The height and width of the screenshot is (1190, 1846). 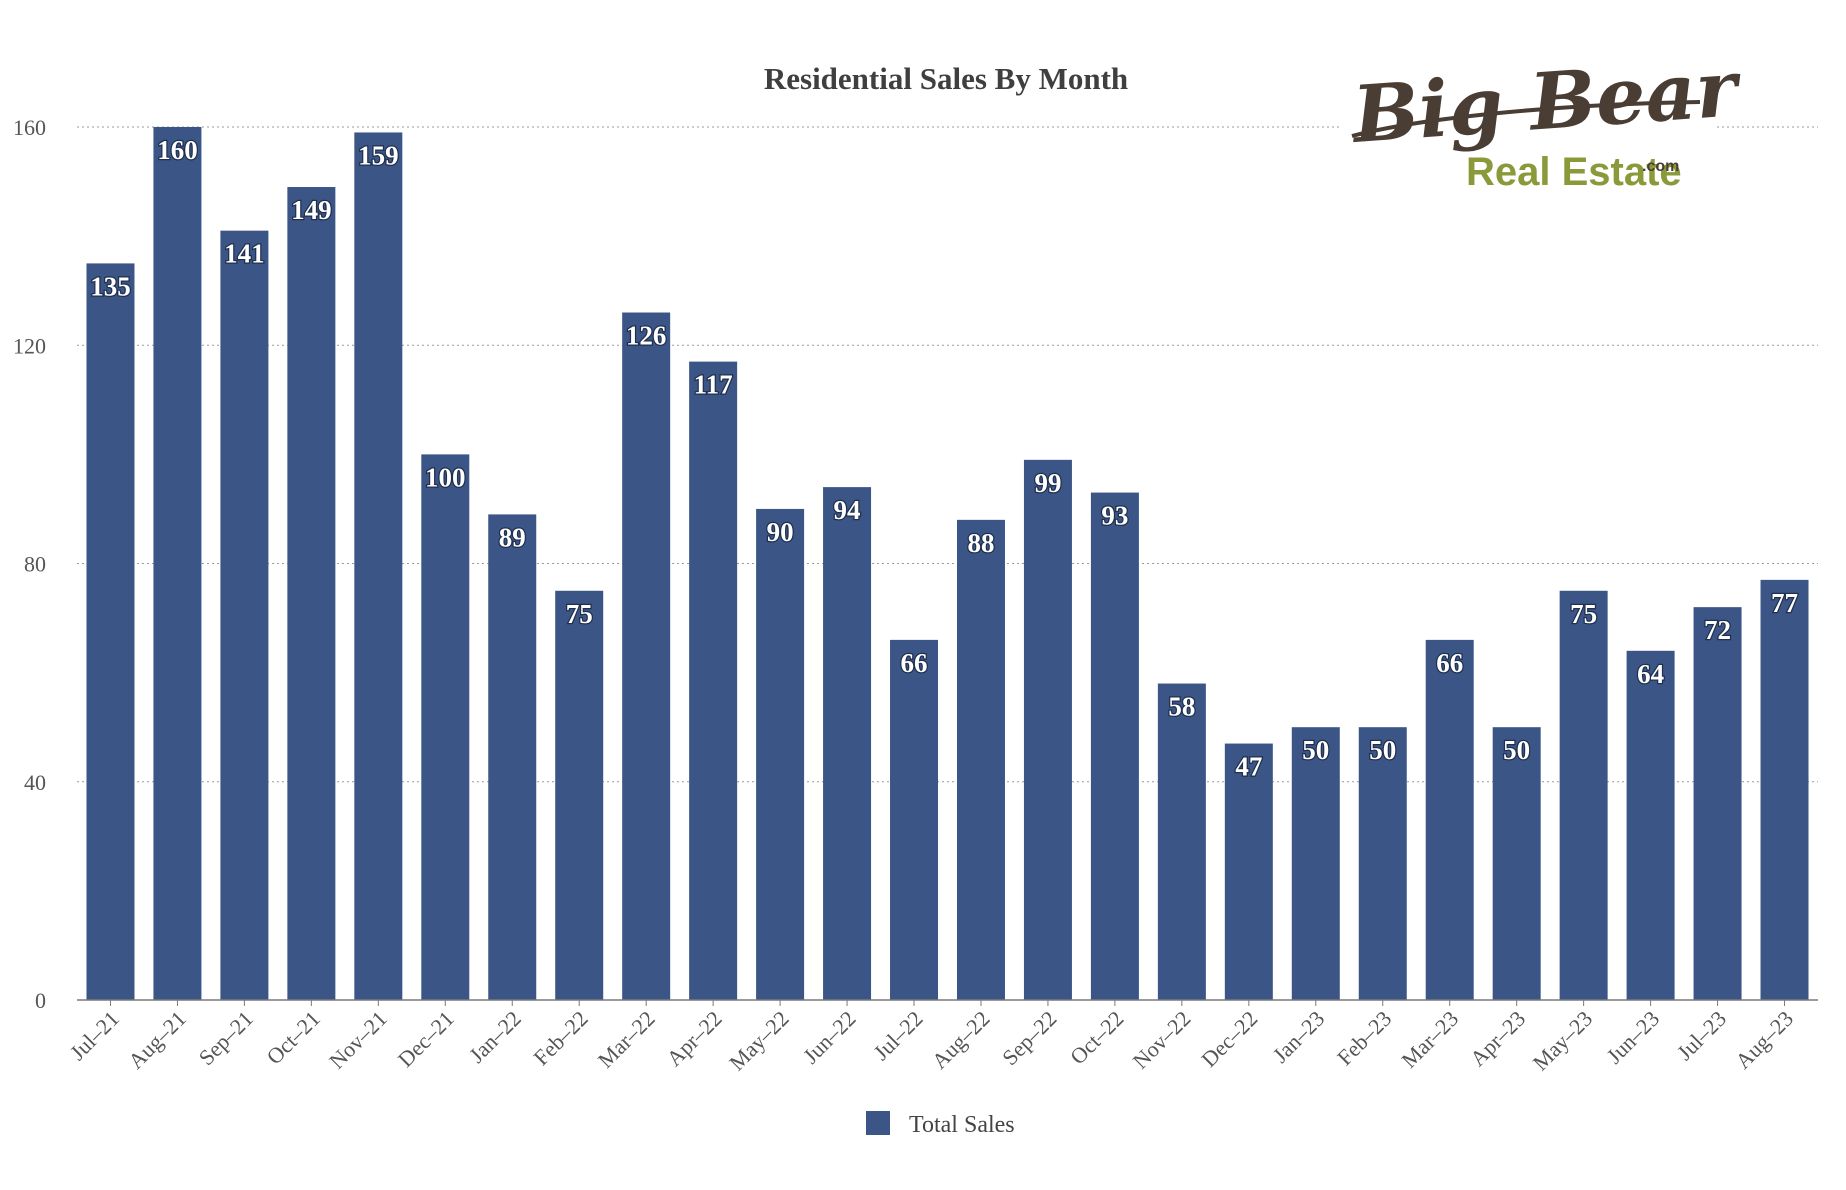 I want to click on x-tick-label: Aug–22, so click(x=961, y=1040).